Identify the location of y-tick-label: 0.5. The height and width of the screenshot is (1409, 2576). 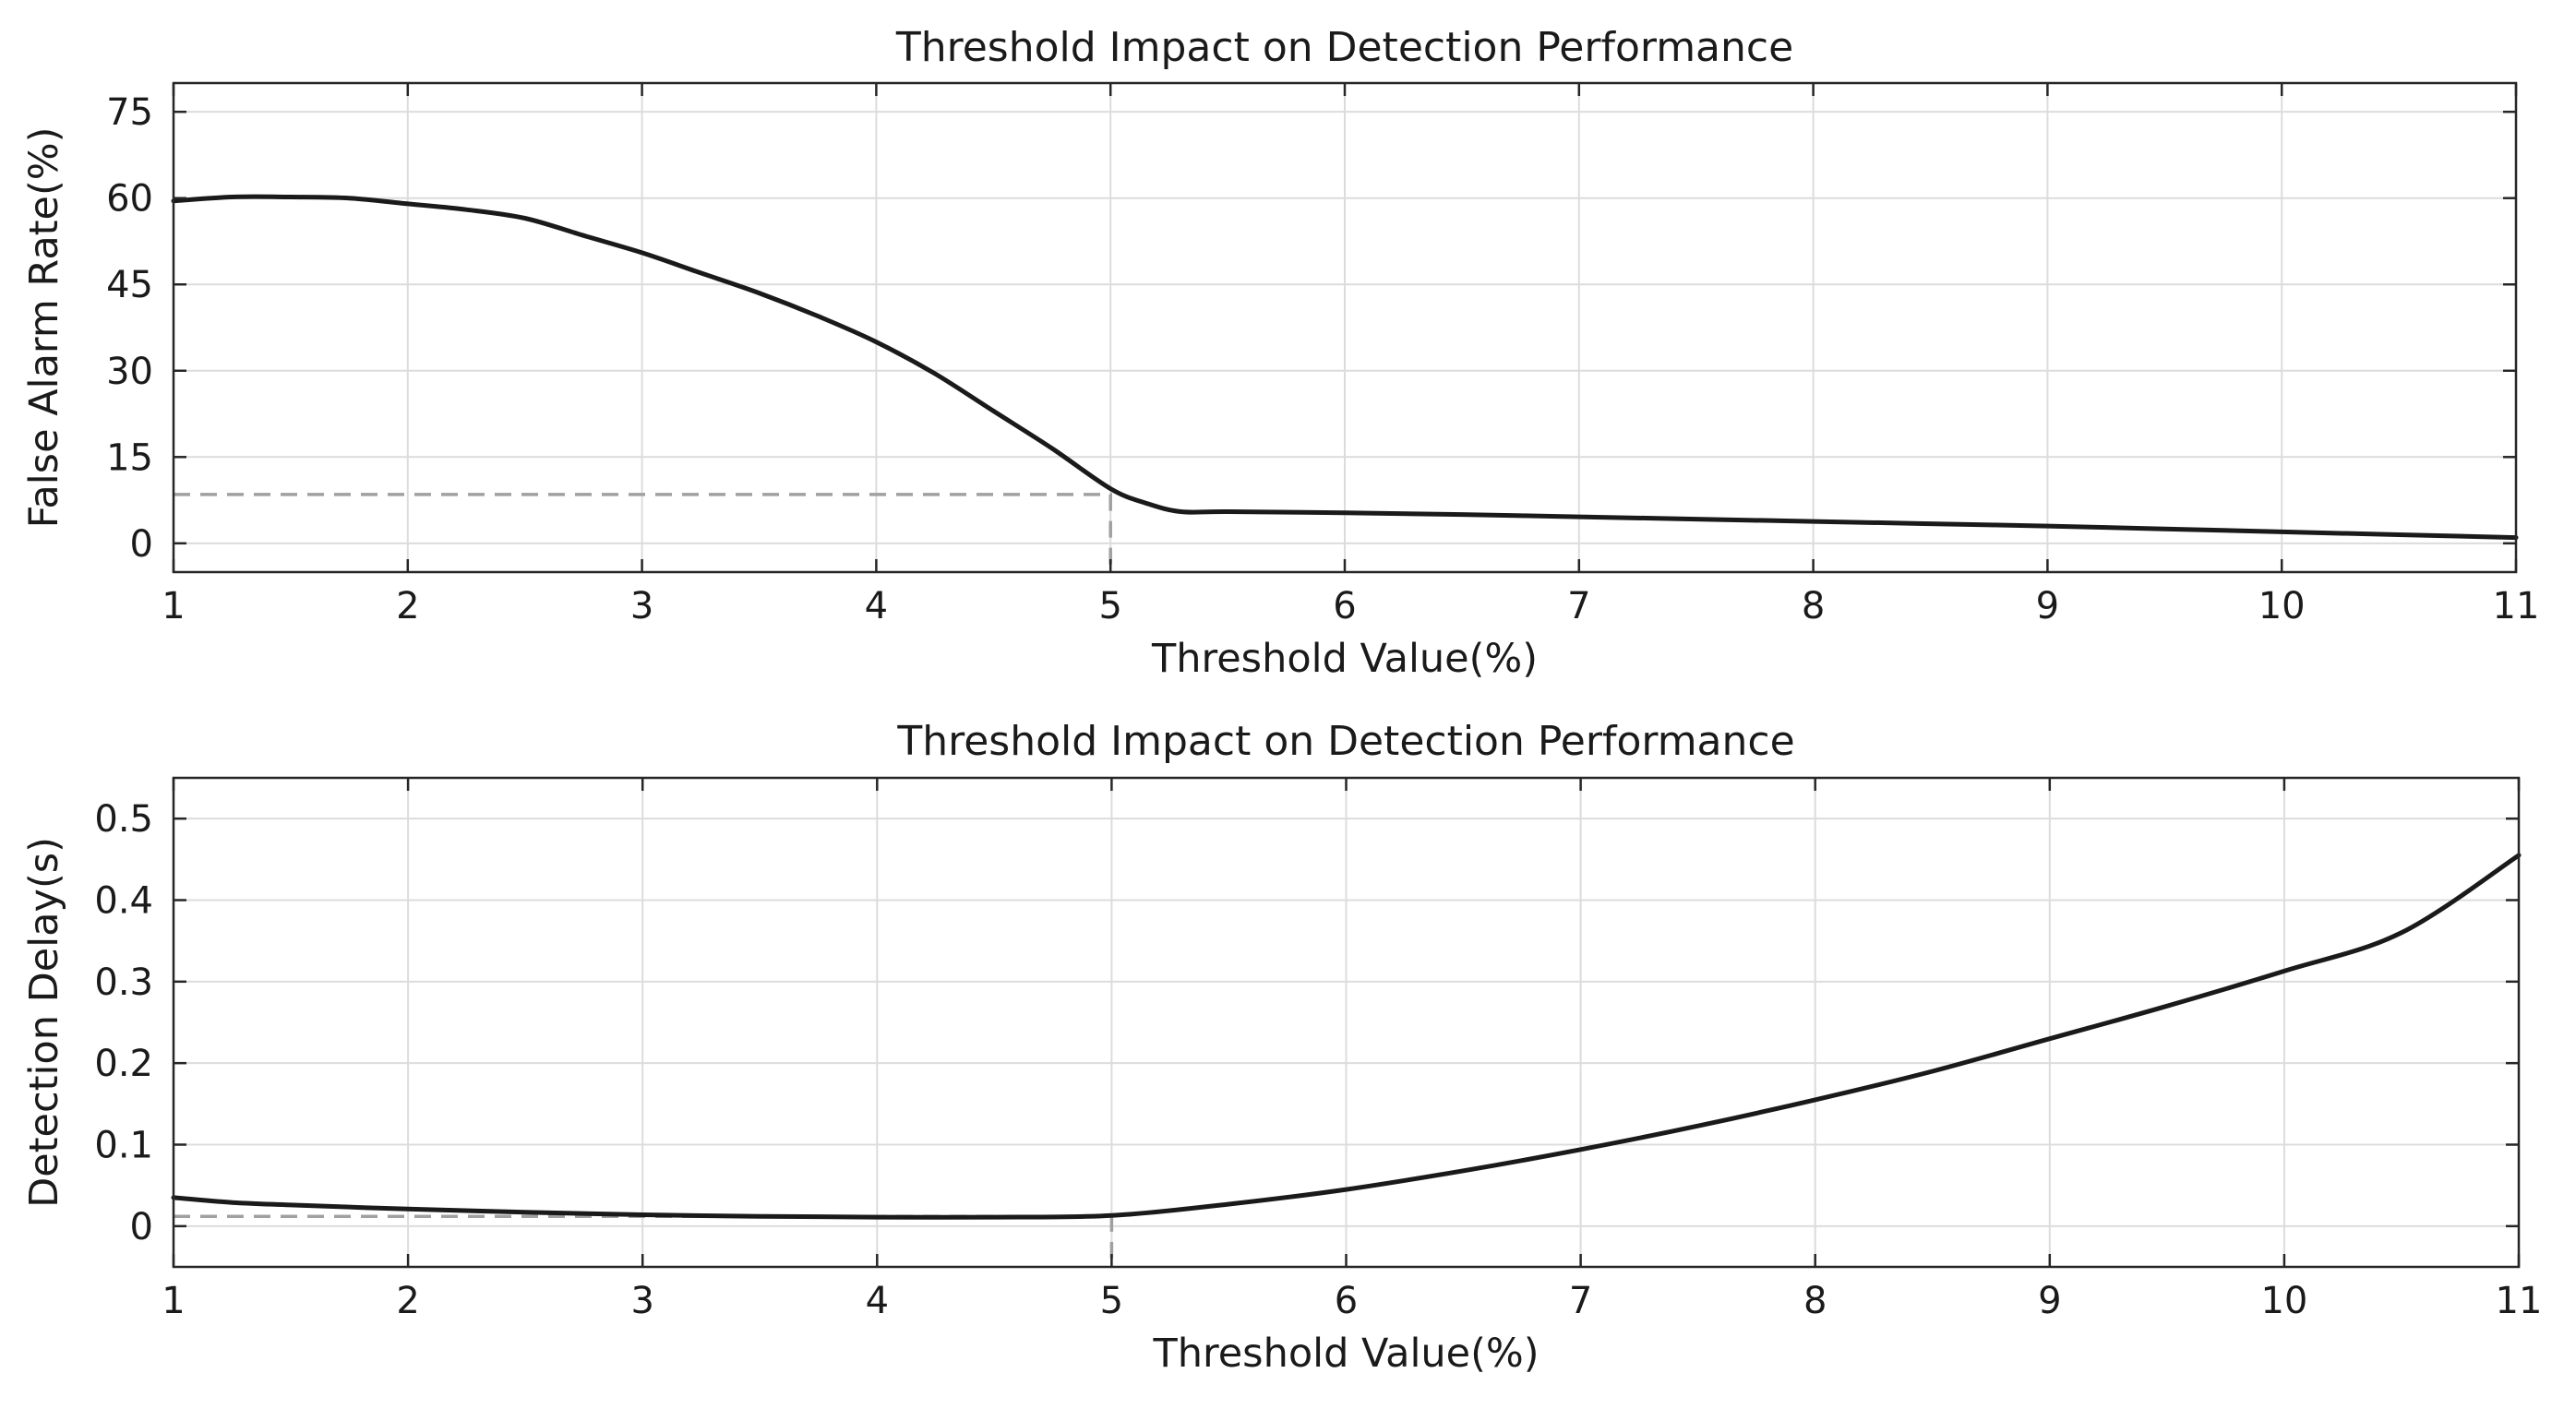
(124, 819).